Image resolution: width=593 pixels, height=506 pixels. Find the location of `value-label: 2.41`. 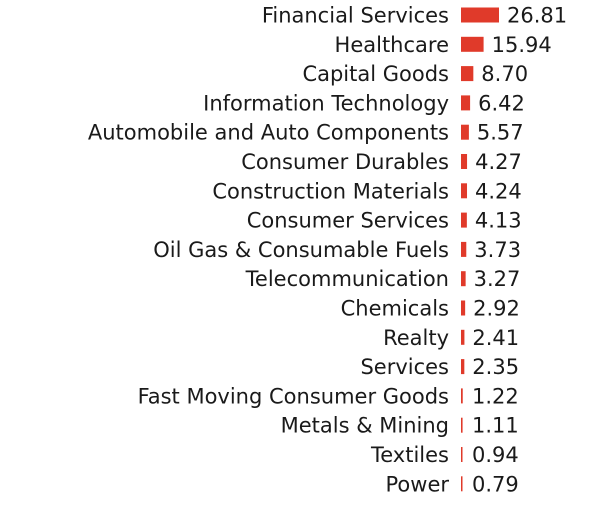

value-label: 2.41 is located at coordinates (495, 338).